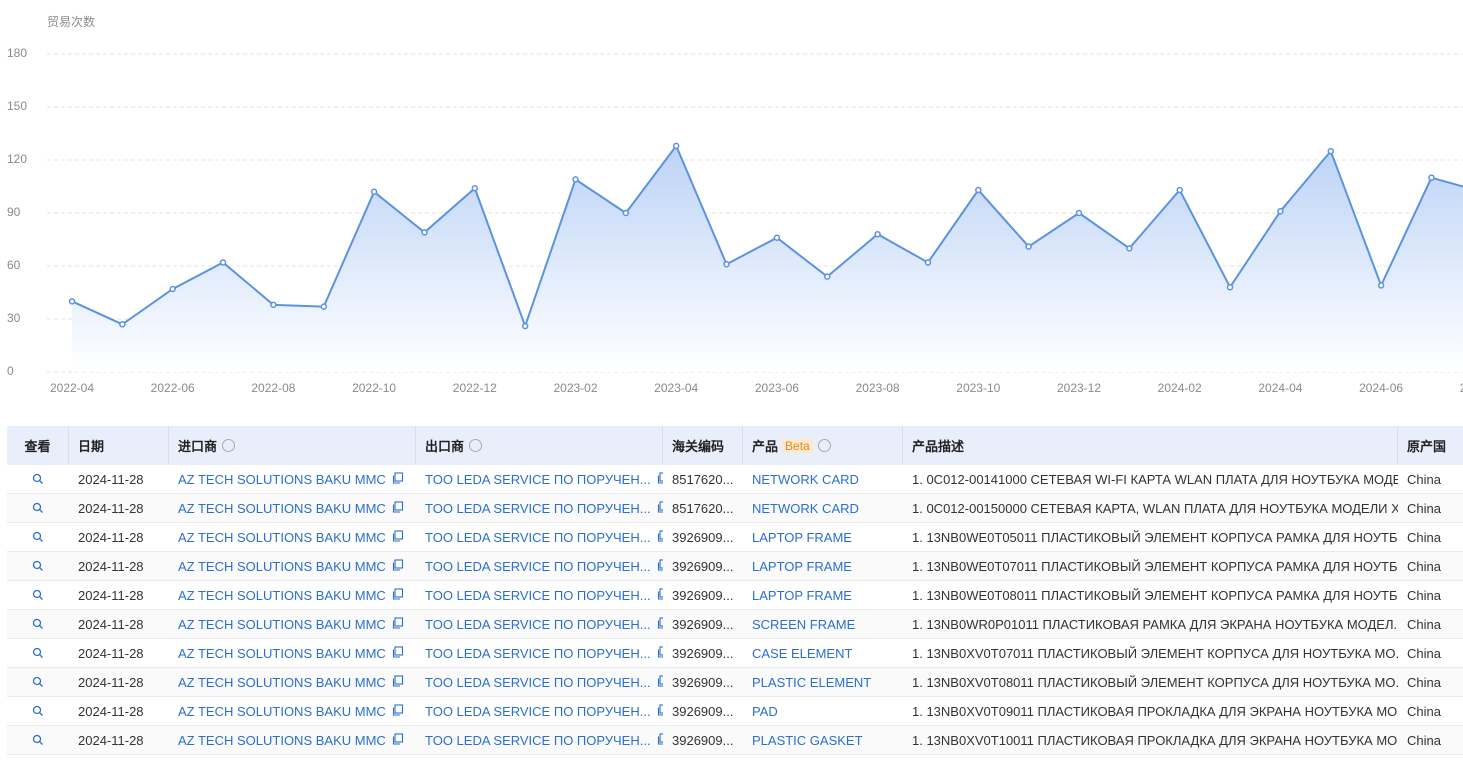  Describe the element at coordinates (802, 653) in the screenshot. I see `cell-link: CASE ELEMENT` at that location.